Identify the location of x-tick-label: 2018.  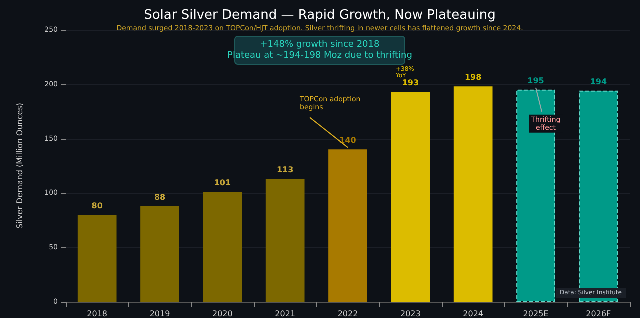
(97, 314).